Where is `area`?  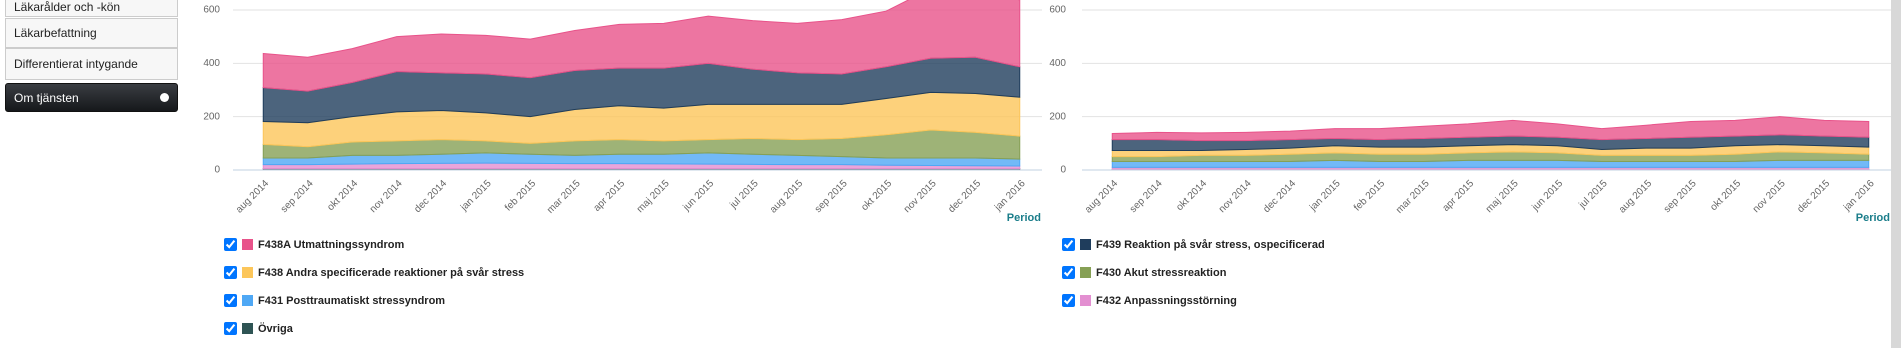
area is located at coordinates (641, 46).